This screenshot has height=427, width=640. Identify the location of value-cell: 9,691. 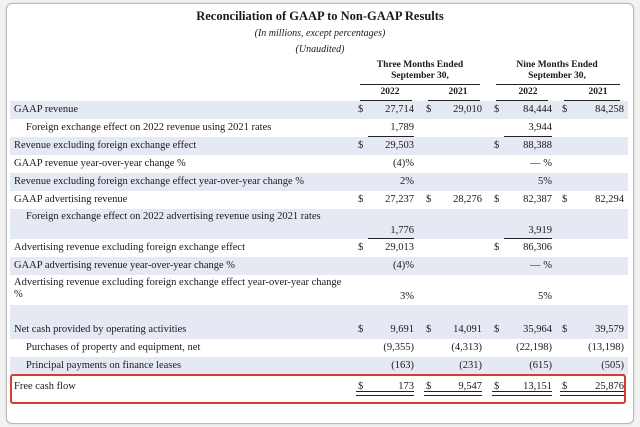
(402, 329).